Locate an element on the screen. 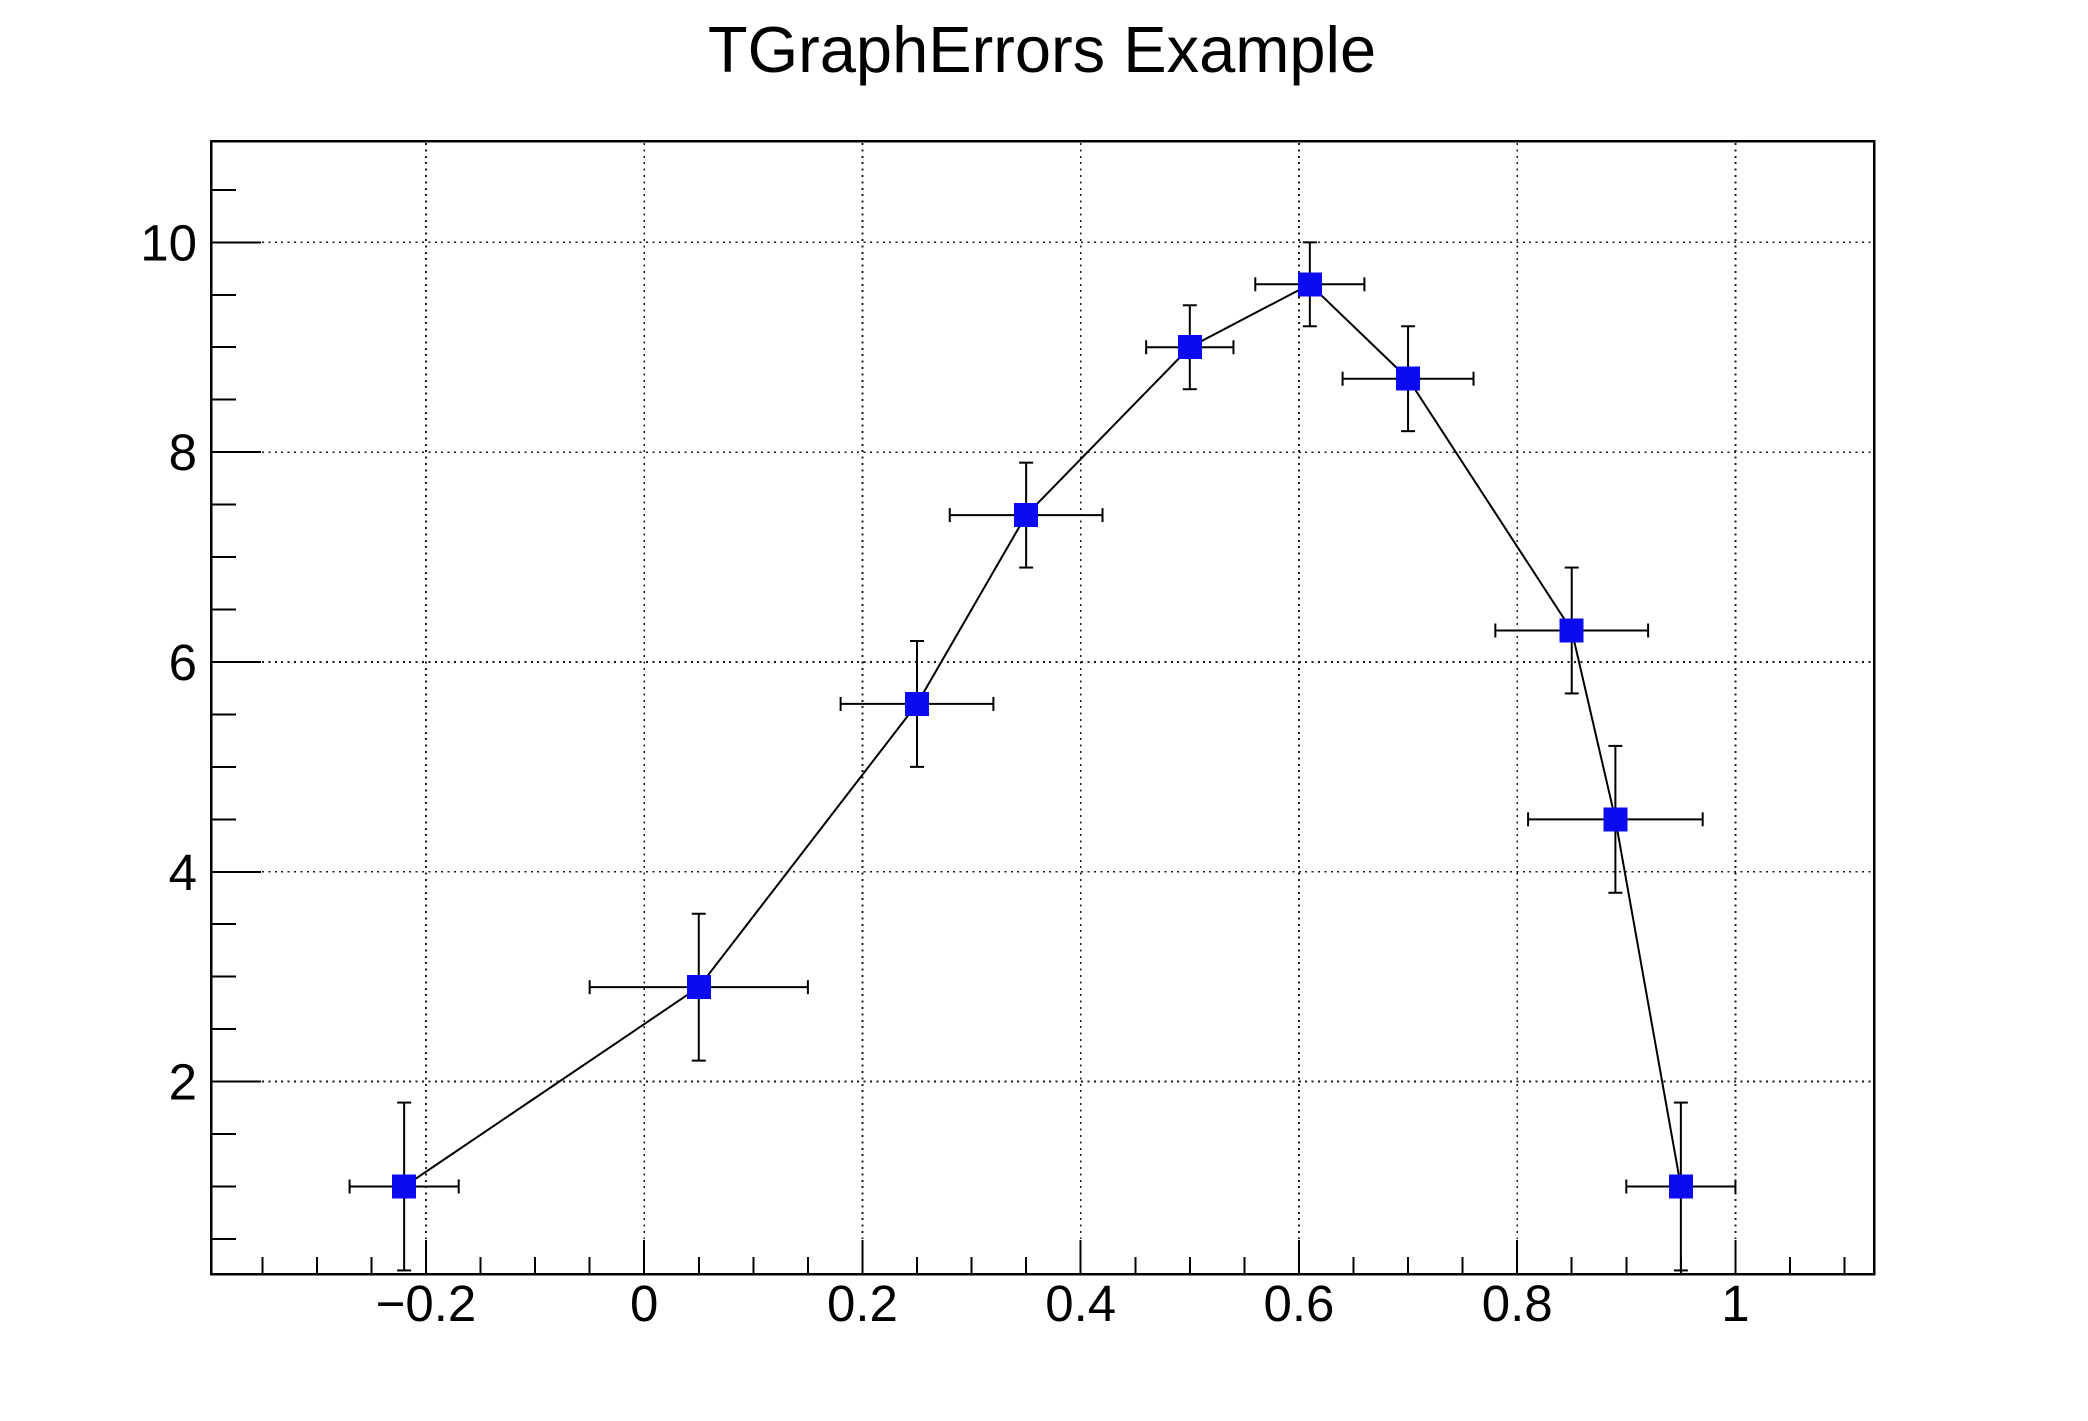 The width and height of the screenshot is (2088, 1421). x-tick-label: −0.2 is located at coordinates (426, 1303).